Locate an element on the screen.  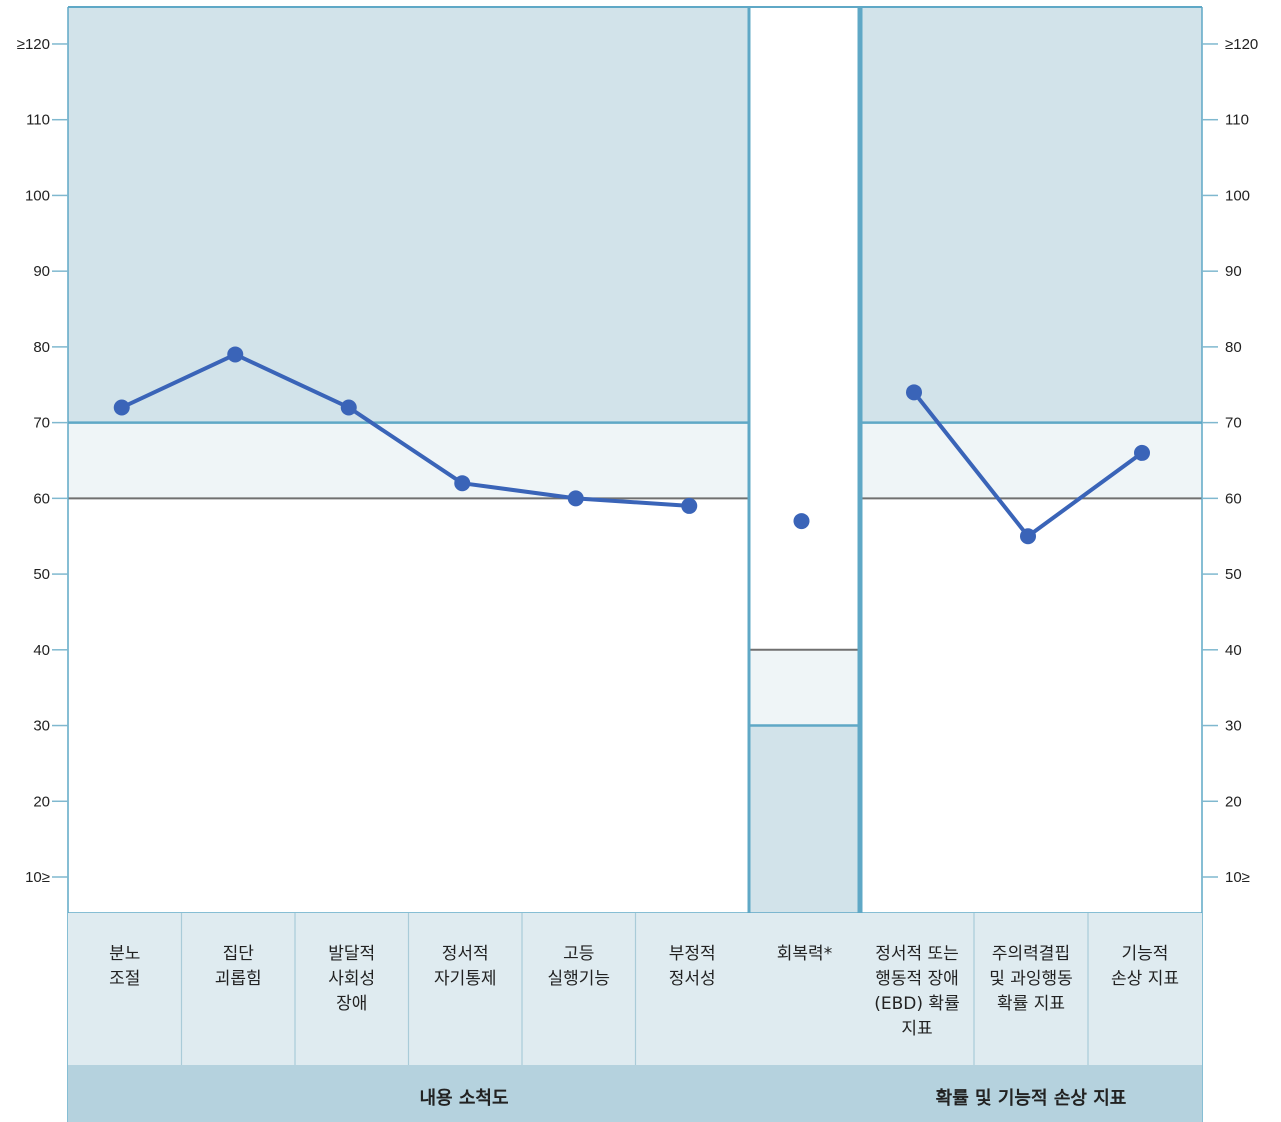
score-series is located at coordinates (631, 445).